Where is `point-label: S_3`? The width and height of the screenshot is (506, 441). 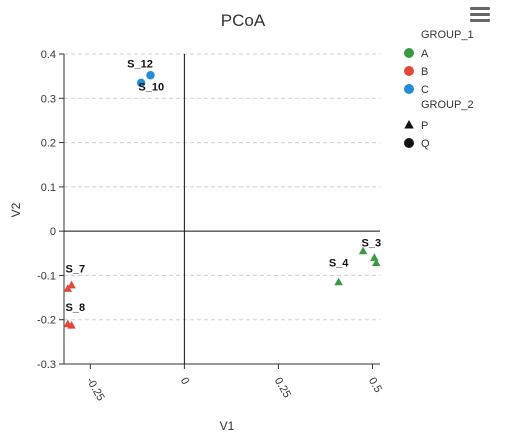
point-label: S_3 is located at coordinates (372, 244).